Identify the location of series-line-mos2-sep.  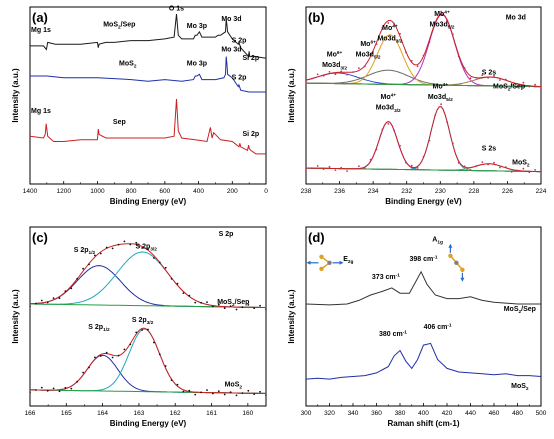
(148, 36).